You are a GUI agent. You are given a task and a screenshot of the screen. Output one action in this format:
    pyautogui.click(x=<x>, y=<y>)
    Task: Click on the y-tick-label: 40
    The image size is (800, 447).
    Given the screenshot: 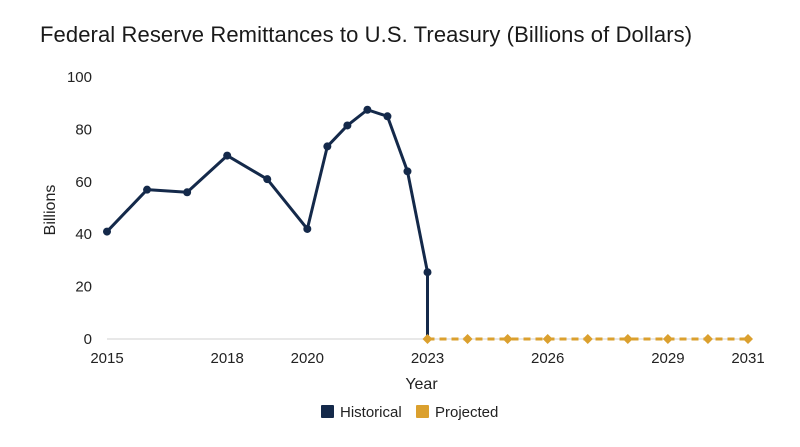 What is the action you would take?
    pyautogui.click(x=83, y=234)
    